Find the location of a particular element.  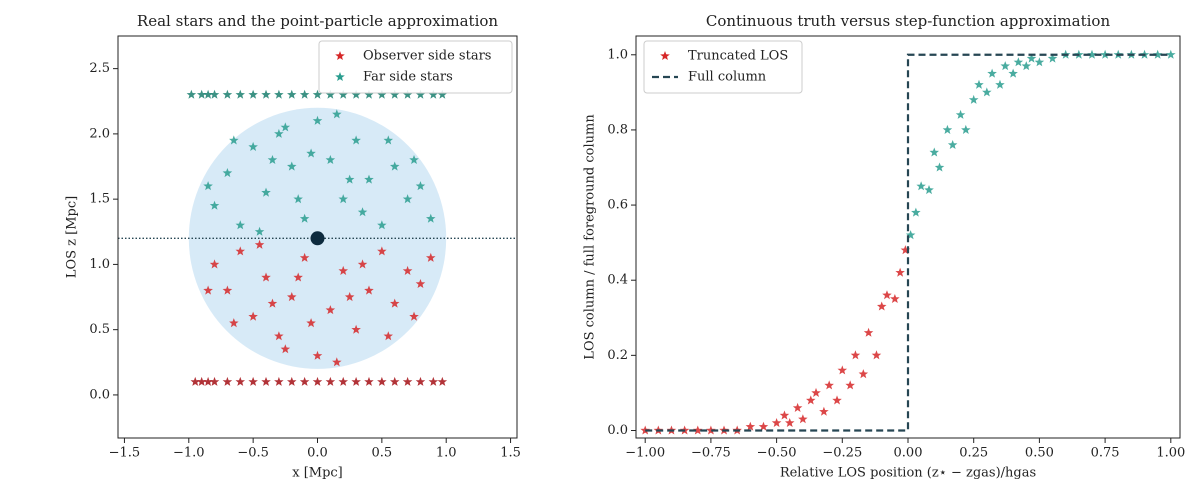

x-tick-label: −0.25 is located at coordinates (842, 453).